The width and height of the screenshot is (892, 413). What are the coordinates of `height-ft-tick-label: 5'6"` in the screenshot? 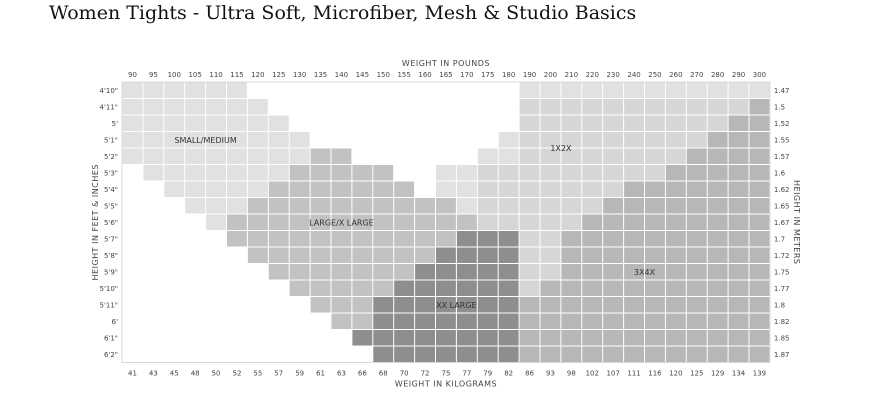 It's located at (111, 223).